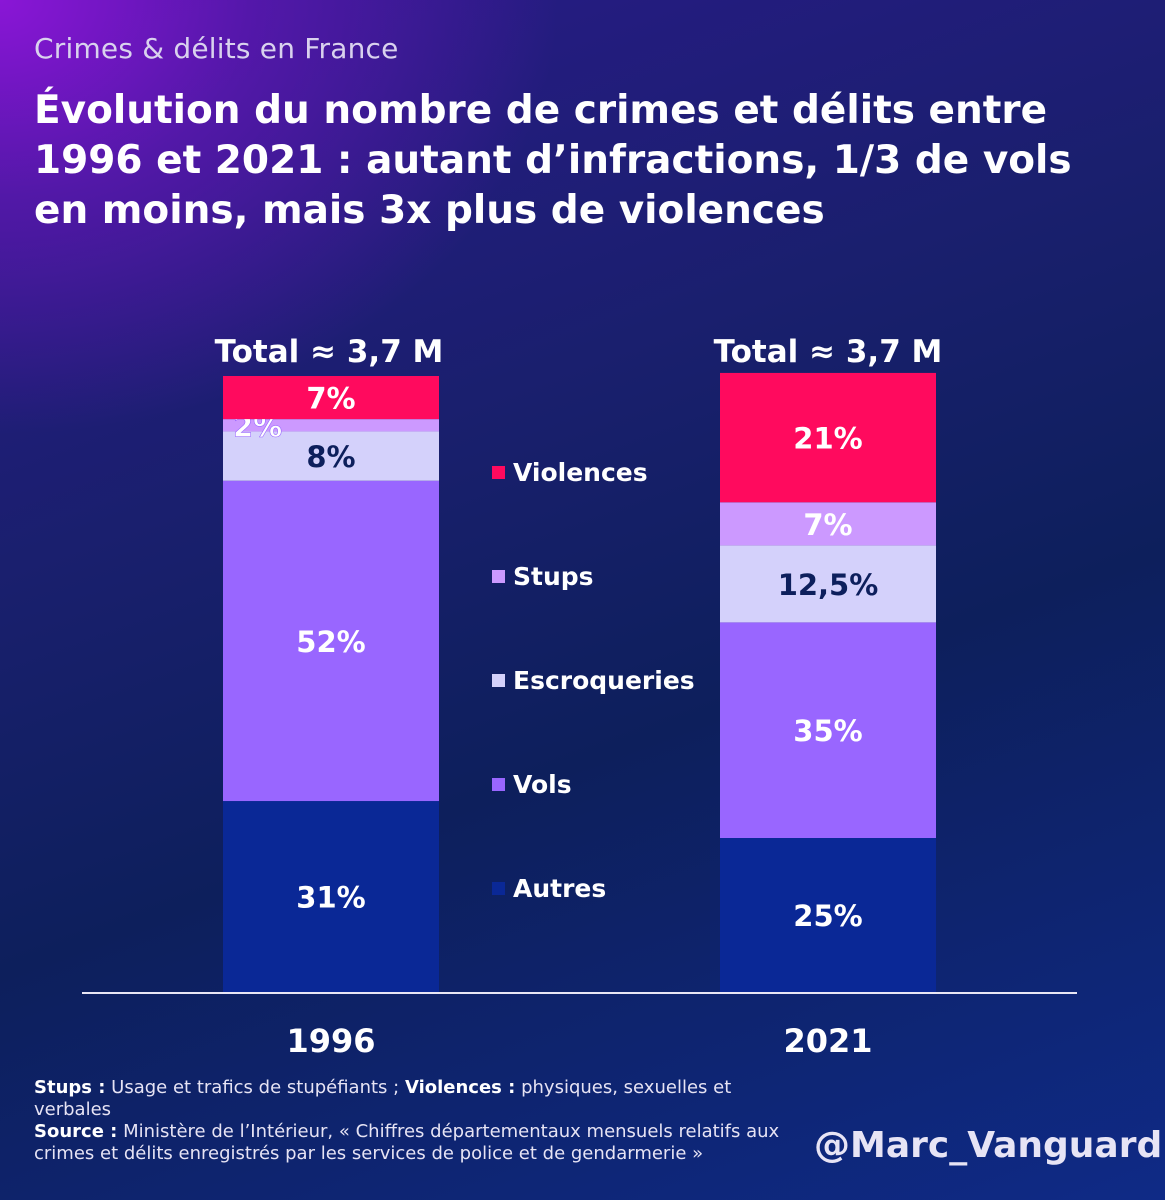  I want to click on legend-swatch-violences, so click(498, 472).